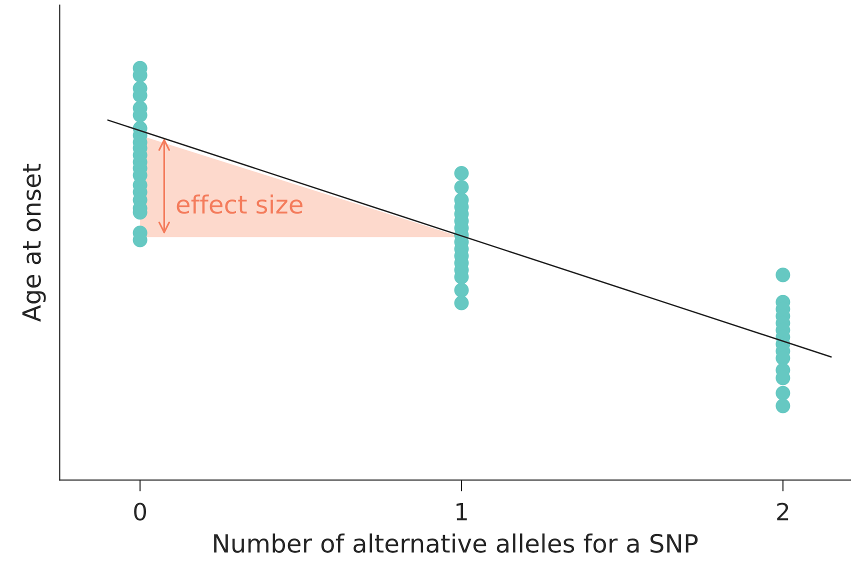  Describe the element at coordinates (782, 511) in the screenshot. I see `x-tick-label: 2` at that location.